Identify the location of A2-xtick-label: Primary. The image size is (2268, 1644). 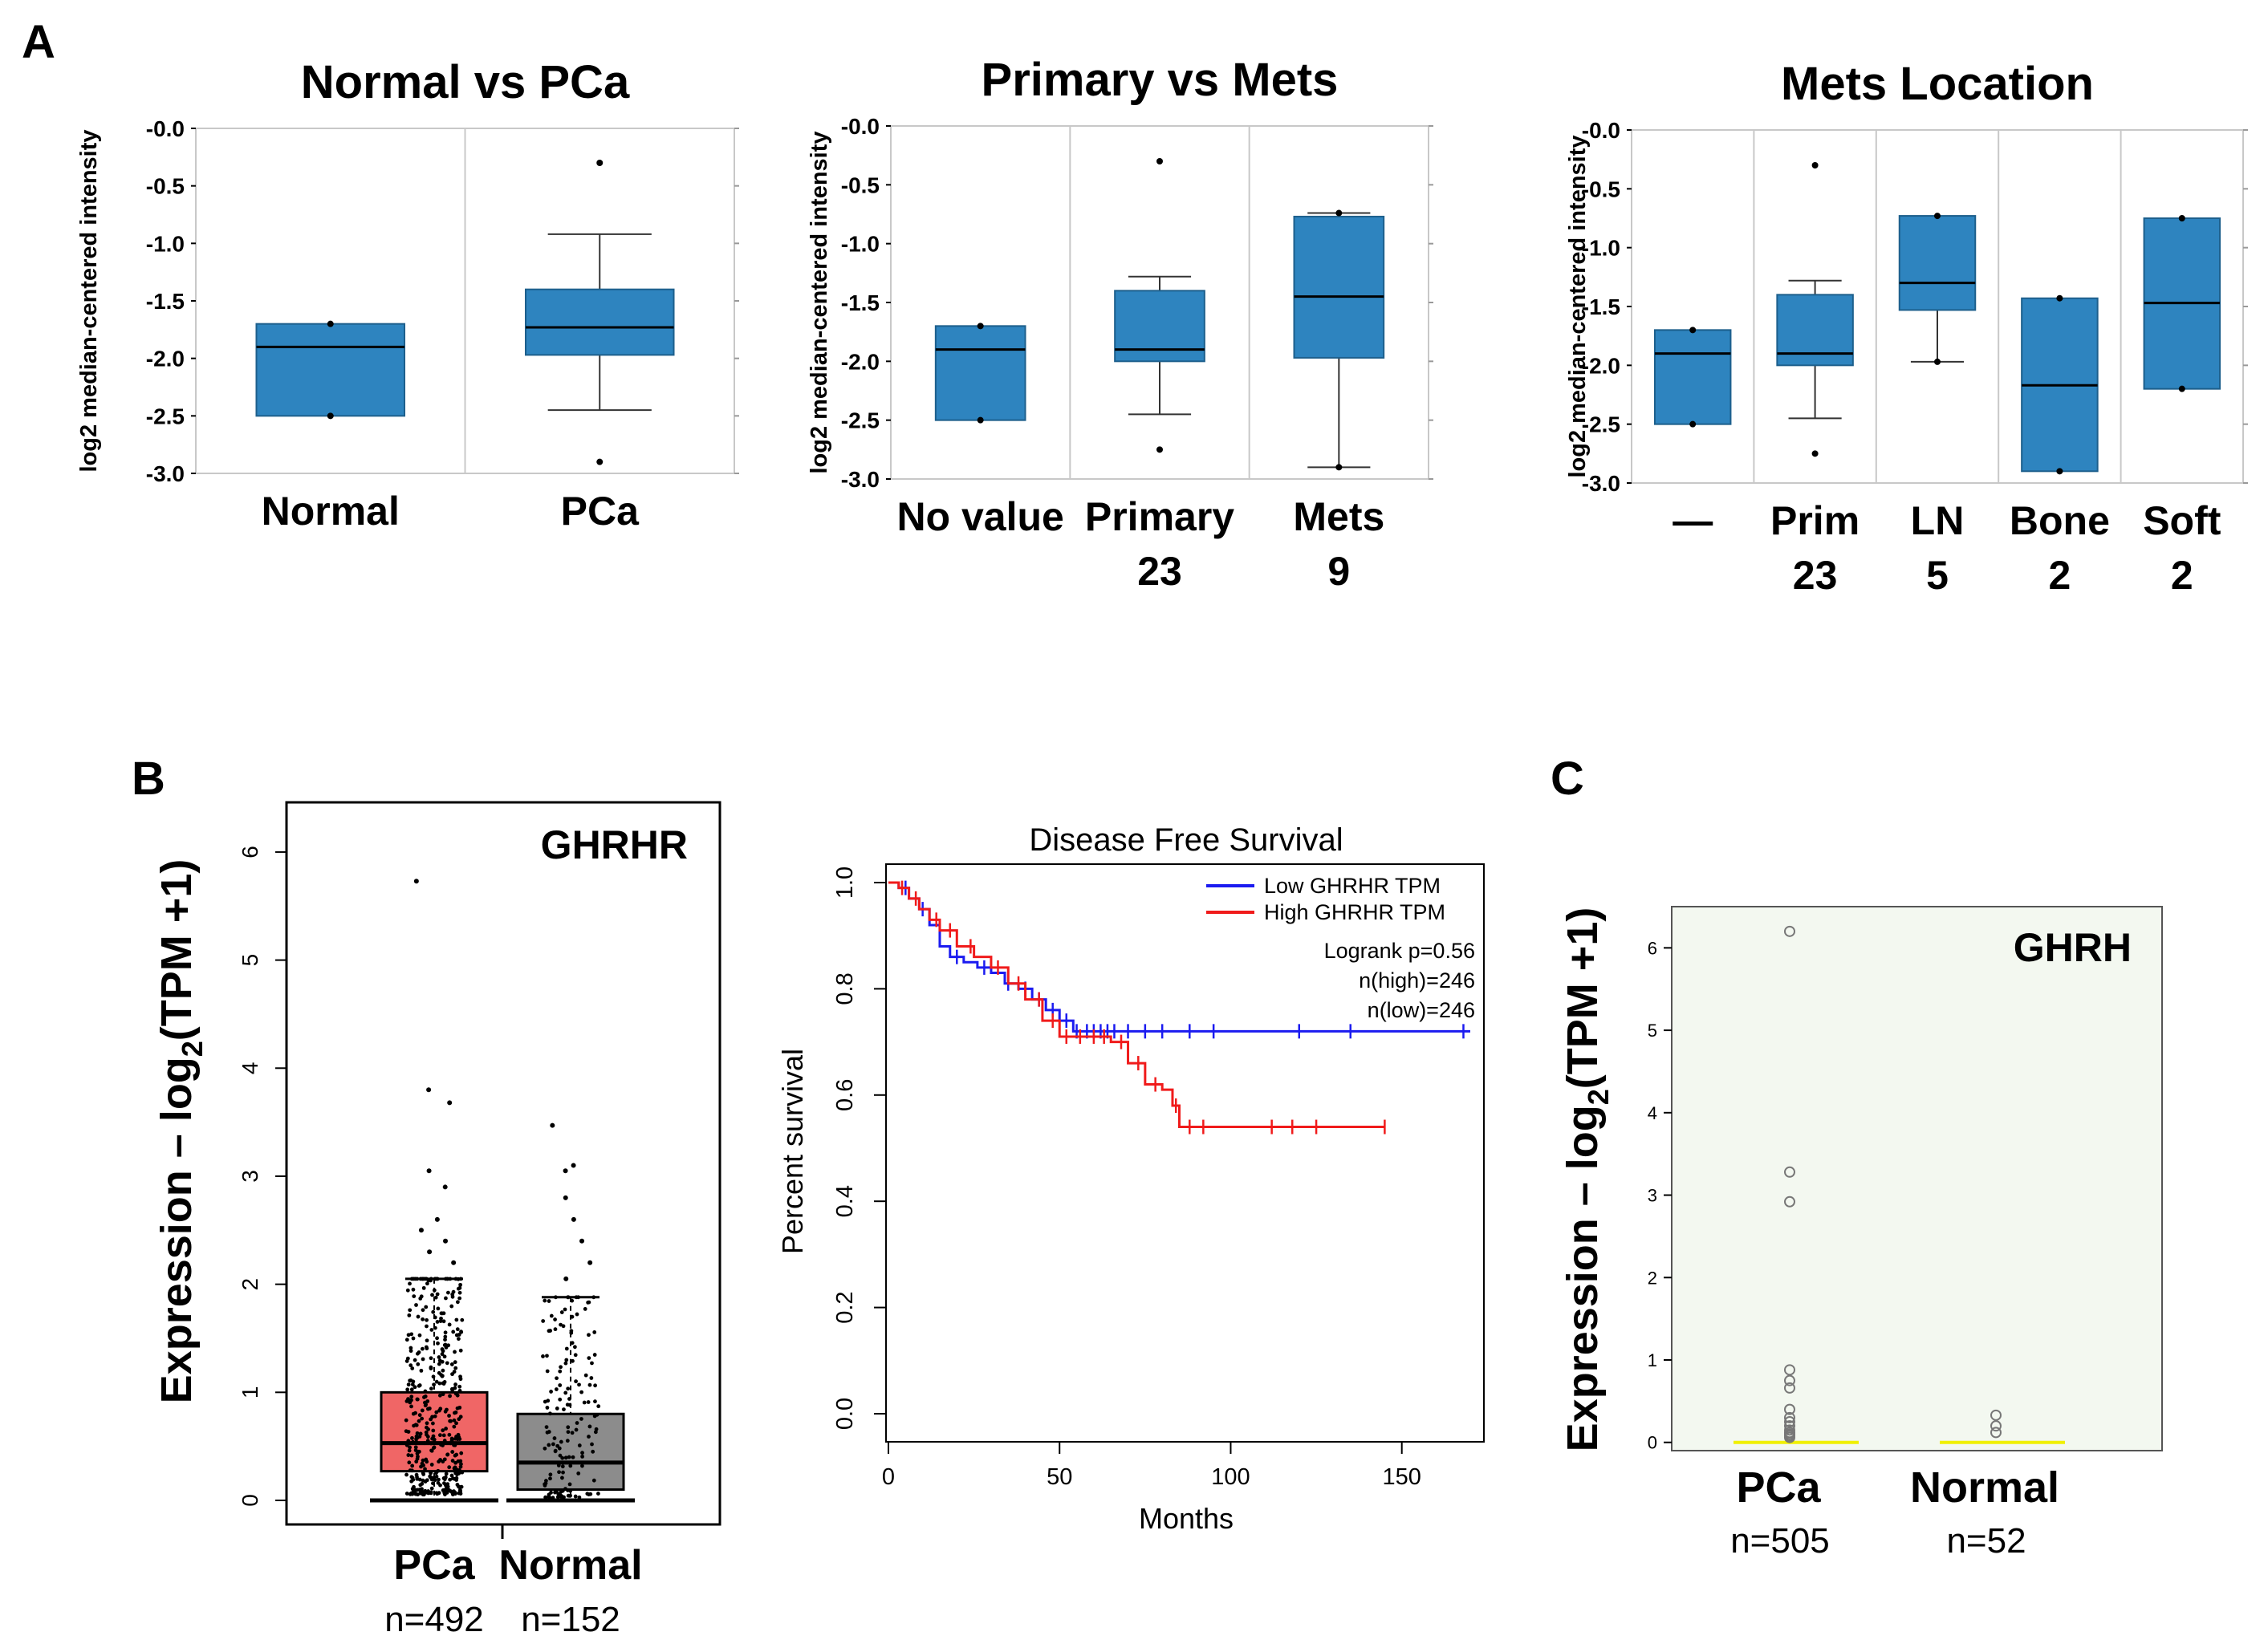
(1160, 516).